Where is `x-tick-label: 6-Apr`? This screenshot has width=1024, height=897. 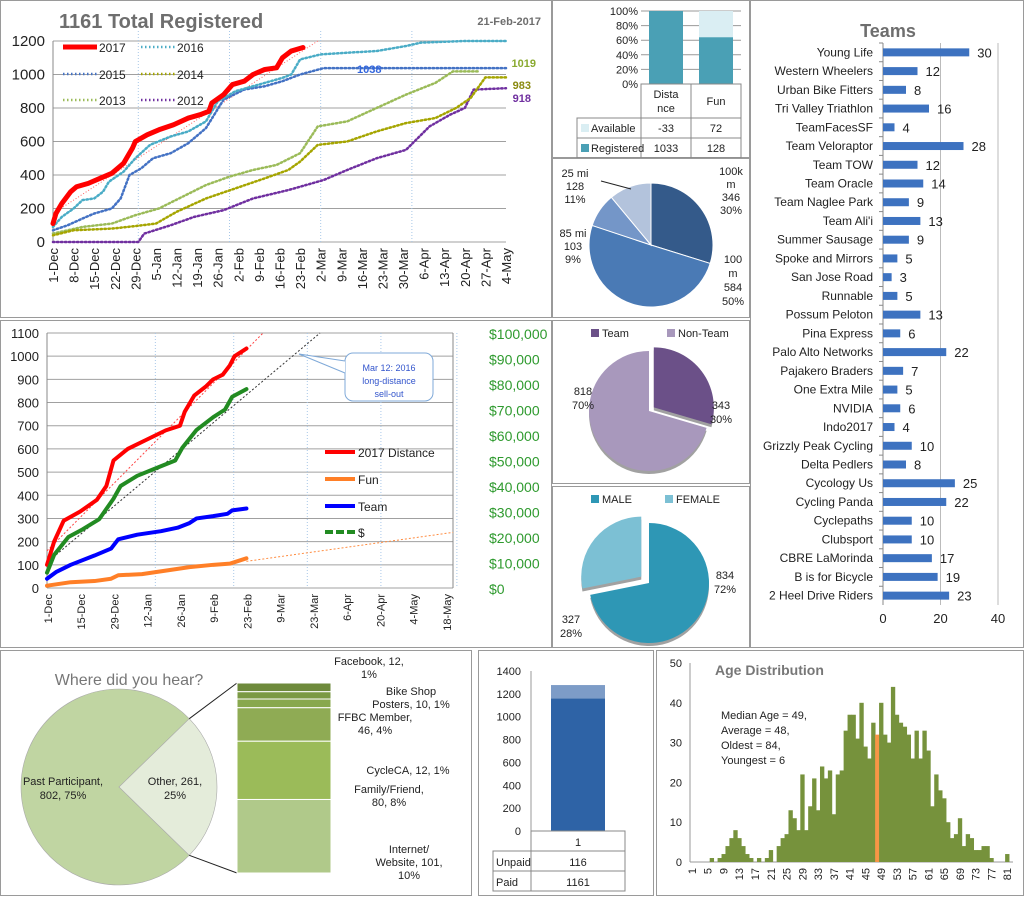
x-tick-label: 6-Apr is located at coordinates (424, 263).